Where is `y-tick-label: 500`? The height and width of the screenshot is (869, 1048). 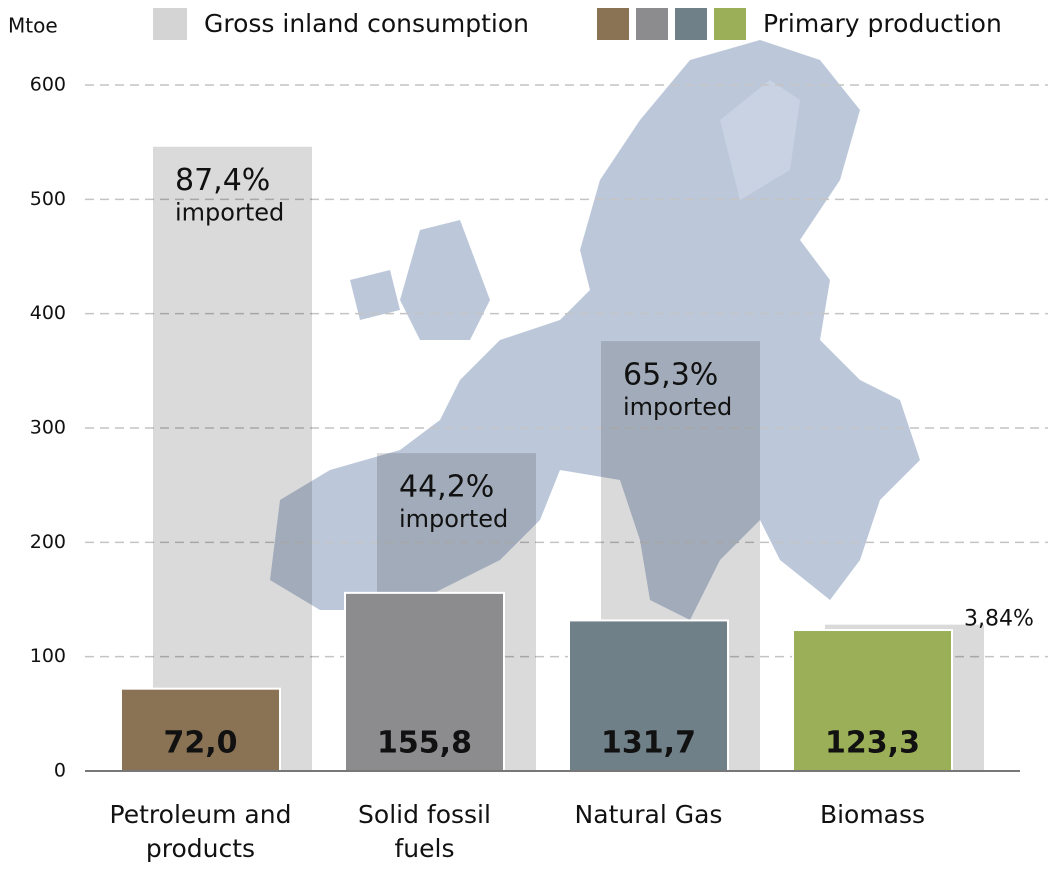
y-tick-label: 500 is located at coordinates (48, 199).